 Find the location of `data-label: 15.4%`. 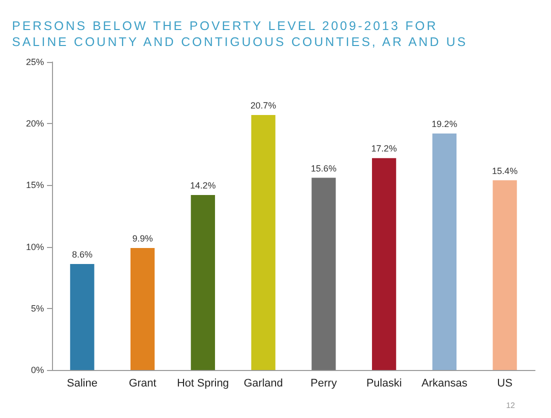

data-label: 15.4% is located at coordinates (505, 171).